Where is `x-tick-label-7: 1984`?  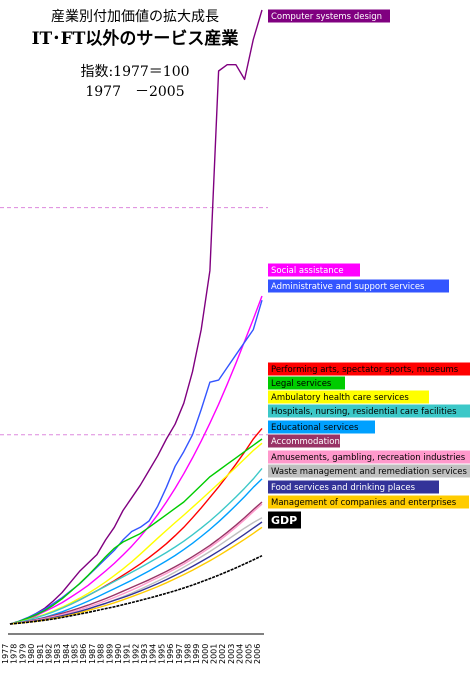
x-tick-label-7: 1984 is located at coordinates (66, 654).